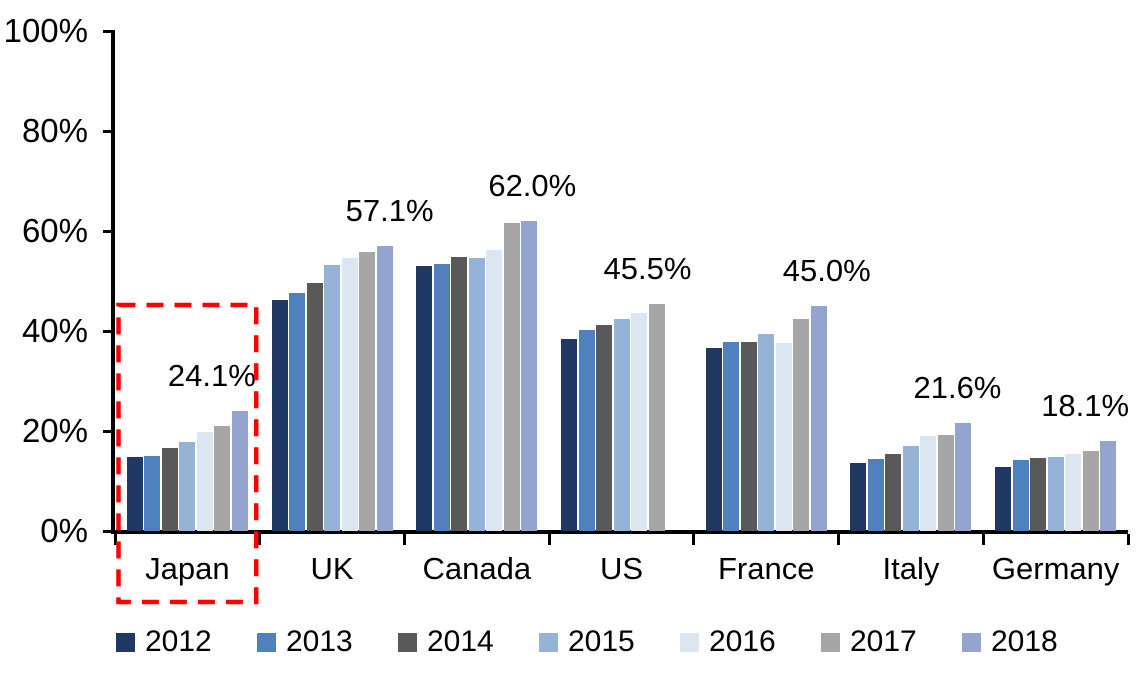  I want to click on y-axis-line, so click(113, 282).